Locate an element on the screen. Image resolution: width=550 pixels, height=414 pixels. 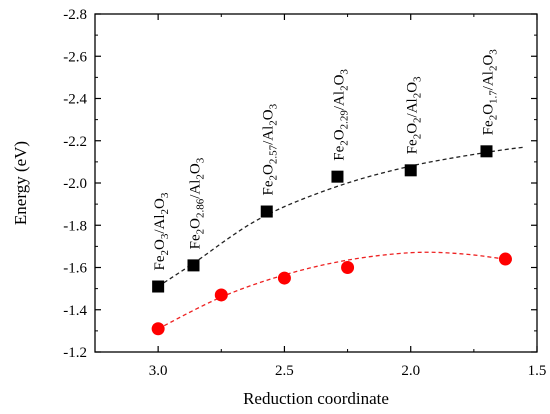
annotation-label-2: Fe2O2.57/Al2O3 is located at coordinates (270, 149).